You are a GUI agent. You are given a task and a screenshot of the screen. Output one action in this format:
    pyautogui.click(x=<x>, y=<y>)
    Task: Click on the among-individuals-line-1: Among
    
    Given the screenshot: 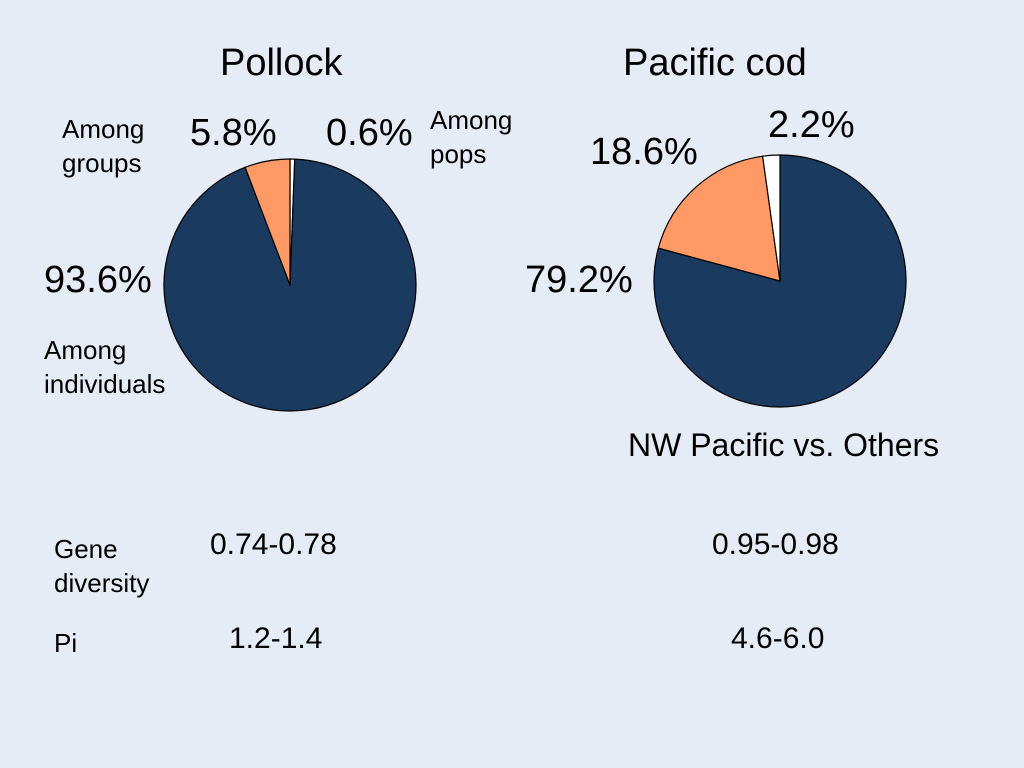 What is the action you would take?
    pyautogui.click(x=85, y=350)
    